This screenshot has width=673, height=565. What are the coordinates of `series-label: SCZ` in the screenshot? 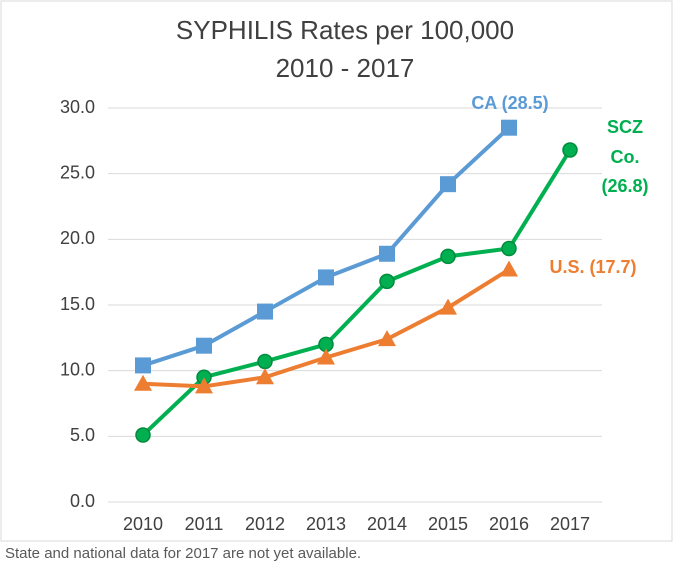 It's located at (625, 127).